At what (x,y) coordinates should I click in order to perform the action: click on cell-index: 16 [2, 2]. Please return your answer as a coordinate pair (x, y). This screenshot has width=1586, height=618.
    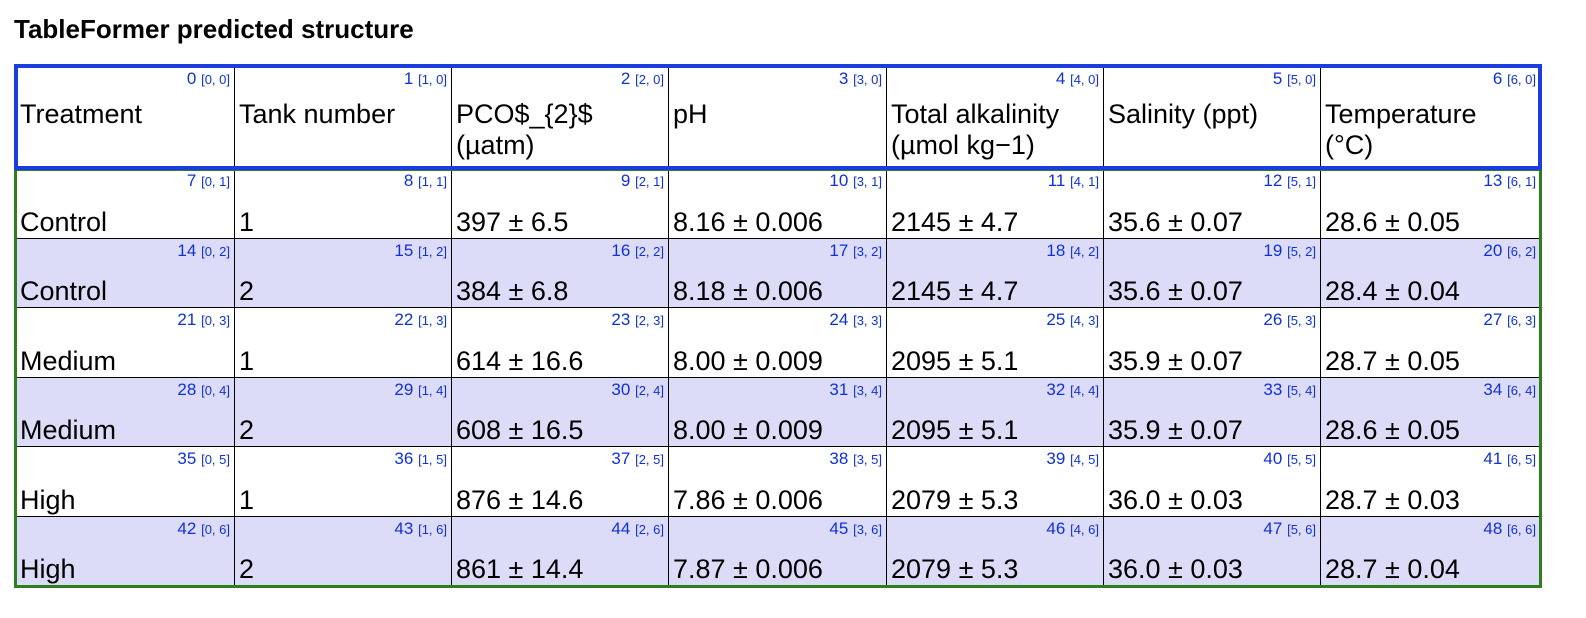
    Looking at the image, I should click on (637, 251).